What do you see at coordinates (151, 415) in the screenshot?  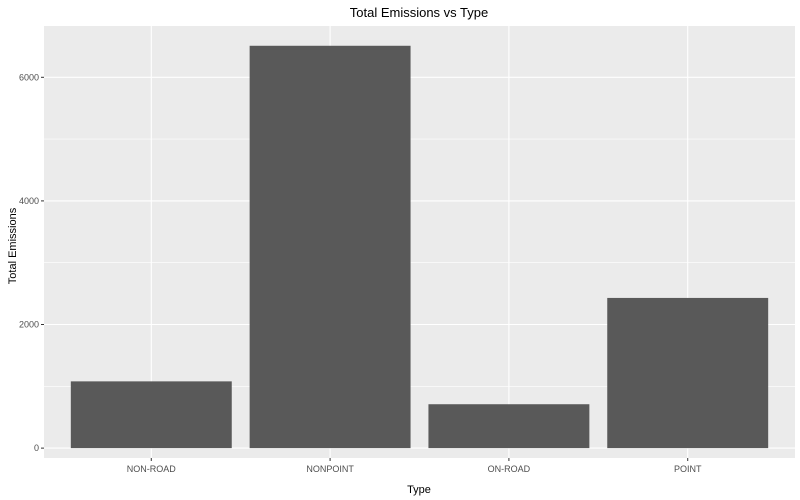 I see `bar-non-road` at bounding box center [151, 415].